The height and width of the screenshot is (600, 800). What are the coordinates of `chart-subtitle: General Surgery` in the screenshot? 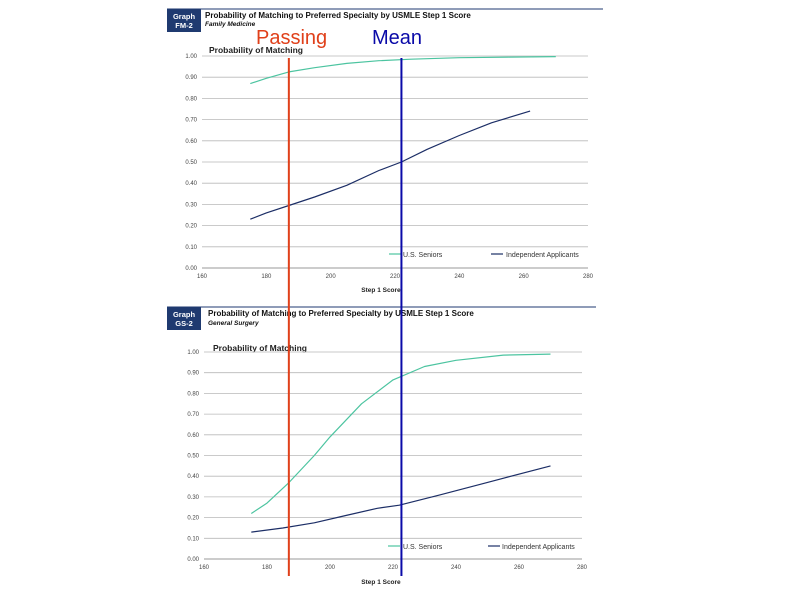 It's located at (233, 323).